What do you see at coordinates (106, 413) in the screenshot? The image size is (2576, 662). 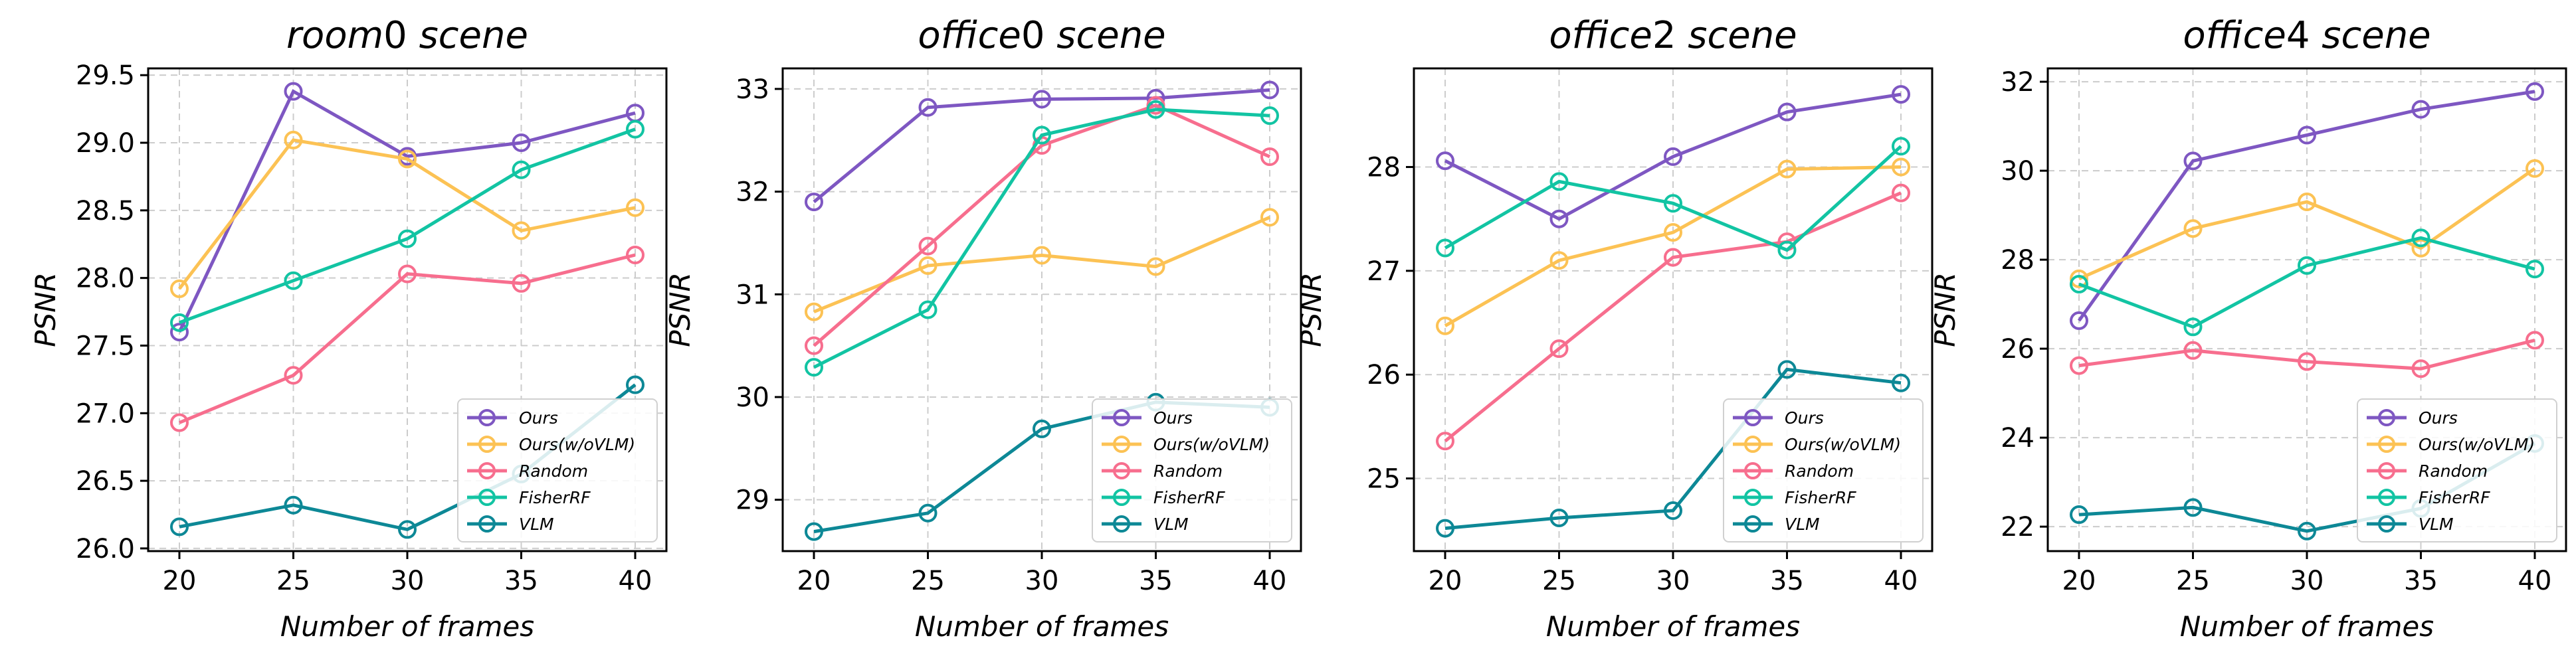 I see `y-tick-label: 27.0` at bounding box center [106, 413].